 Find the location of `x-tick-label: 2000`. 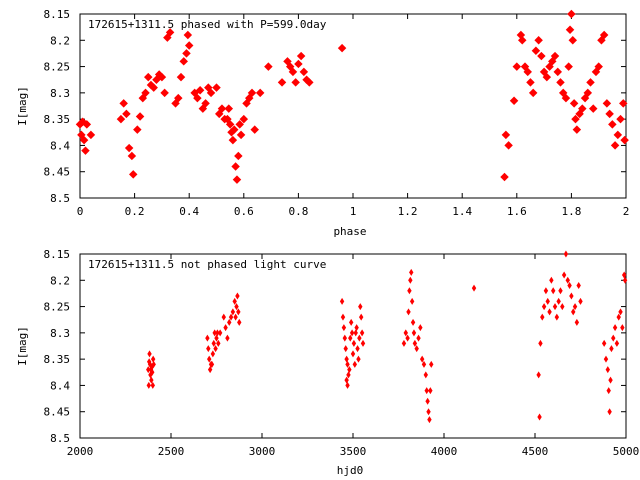

x-tick-label: 2000 is located at coordinates (80, 451).